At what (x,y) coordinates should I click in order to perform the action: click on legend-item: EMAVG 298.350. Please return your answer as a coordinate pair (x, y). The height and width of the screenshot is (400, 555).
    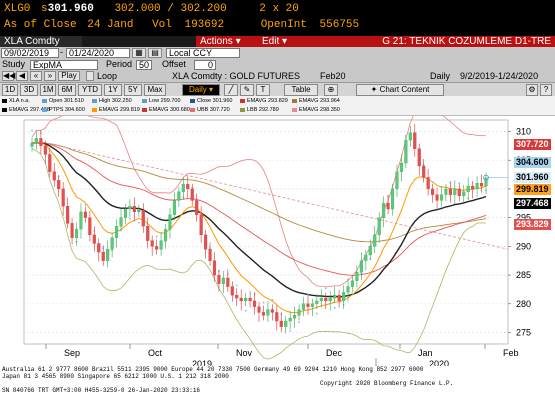
    Looking at the image, I should click on (316, 110).